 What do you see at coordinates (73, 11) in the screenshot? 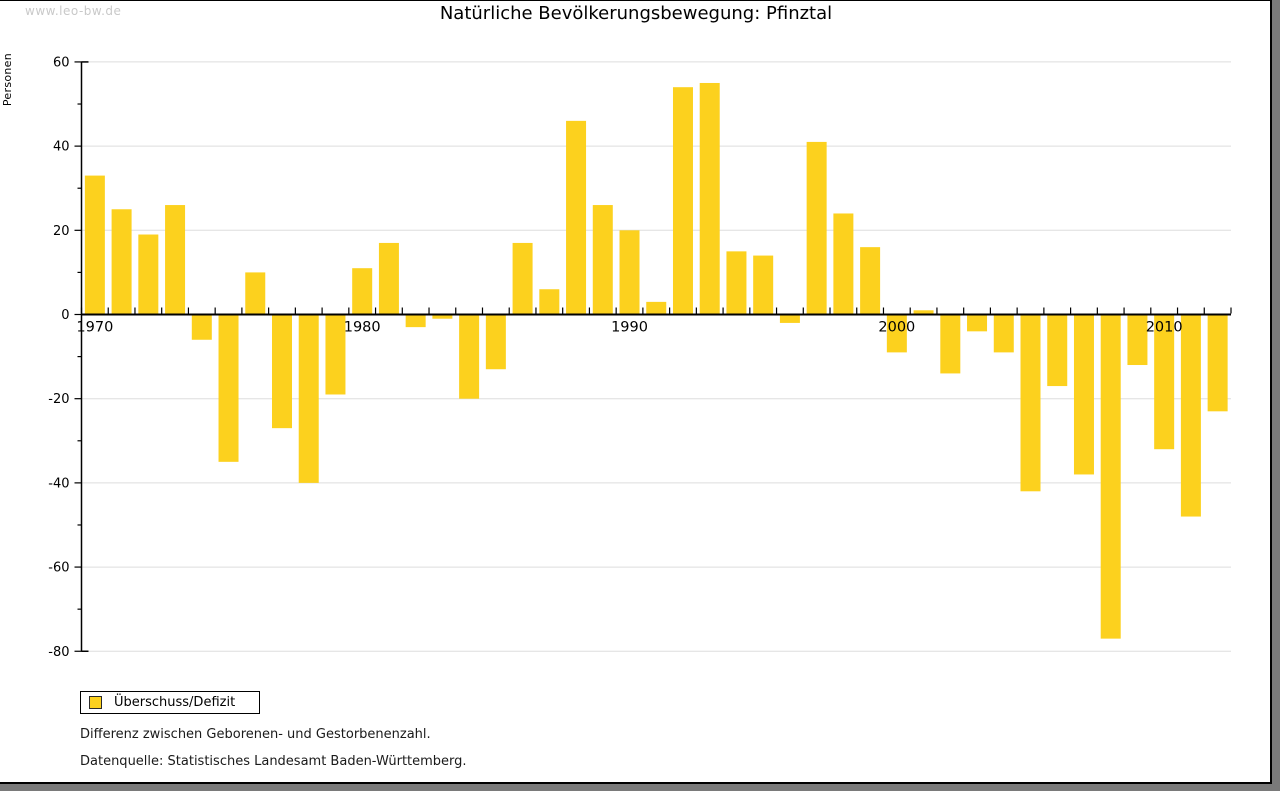
I see `watermark-text: www.leo-bw.de` at bounding box center [73, 11].